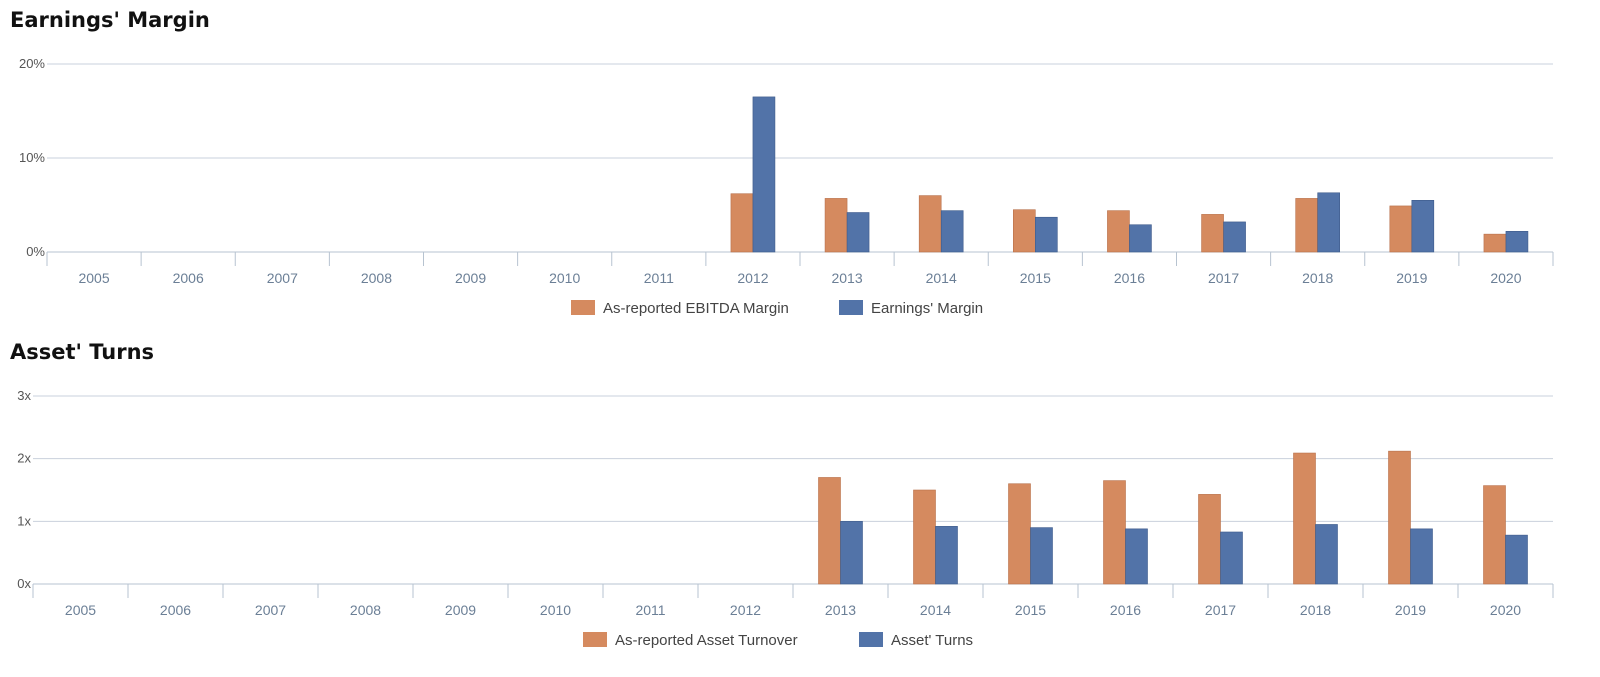  What do you see at coordinates (24, 458) in the screenshot?
I see `y-tick-label: 2x` at bounding box center [24, 458].